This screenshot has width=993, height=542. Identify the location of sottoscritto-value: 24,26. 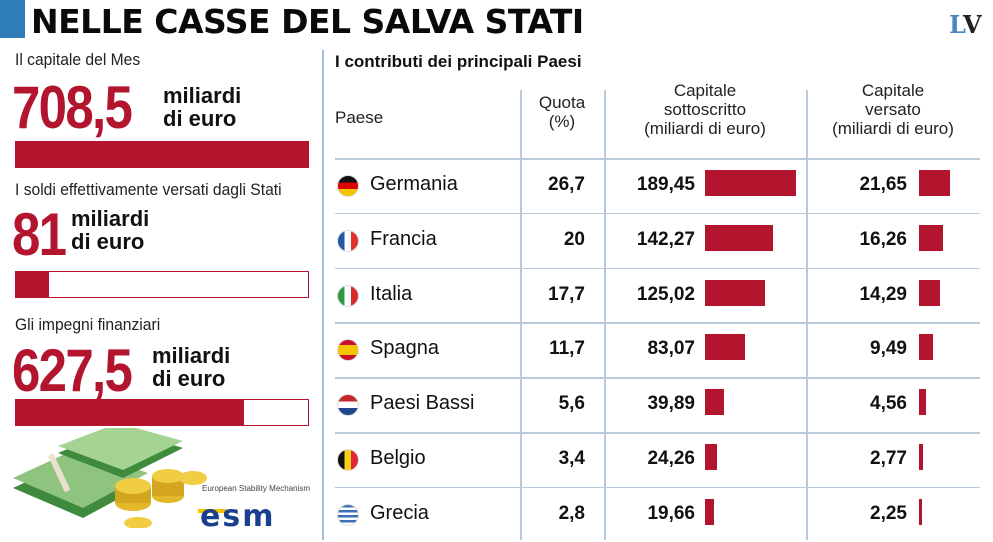
(671, 458).